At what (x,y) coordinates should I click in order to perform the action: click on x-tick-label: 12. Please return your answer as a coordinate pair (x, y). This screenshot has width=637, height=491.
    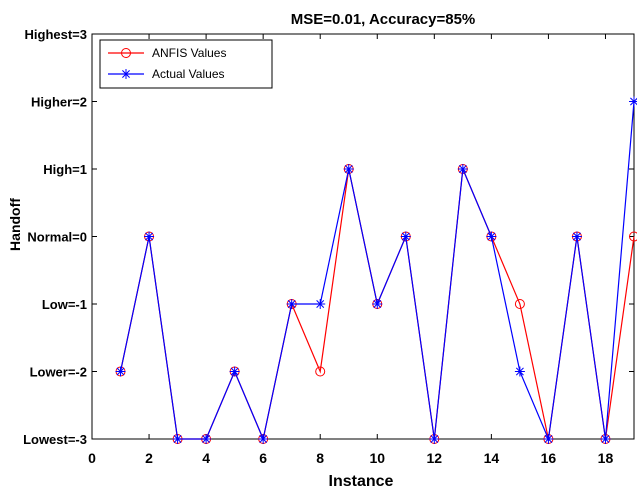
    Looking at the image, I should click on (435, 458).